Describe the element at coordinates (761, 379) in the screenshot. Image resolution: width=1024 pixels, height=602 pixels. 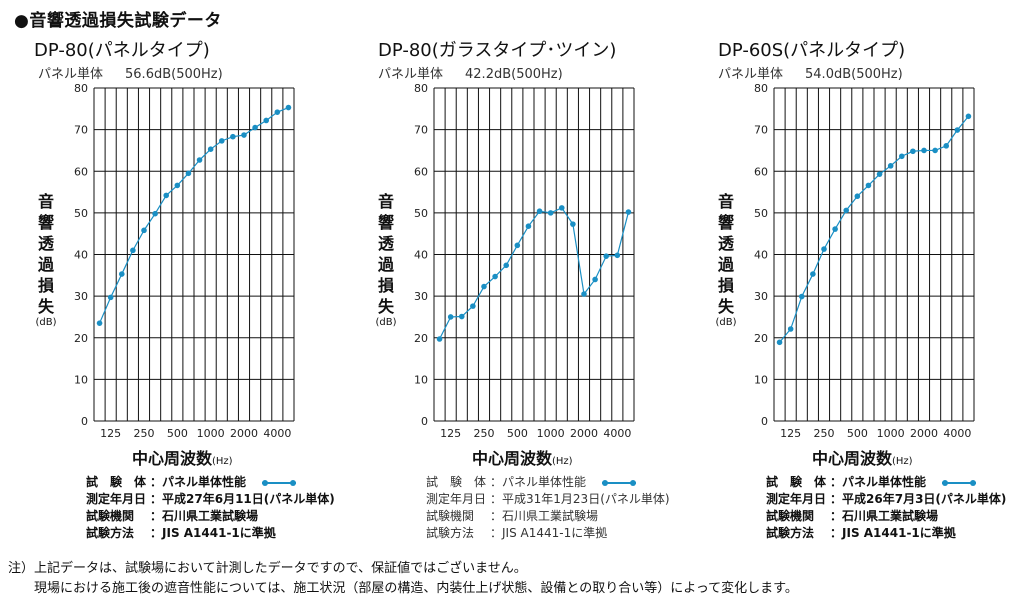
I see `y-tick-label: 10` at that location.